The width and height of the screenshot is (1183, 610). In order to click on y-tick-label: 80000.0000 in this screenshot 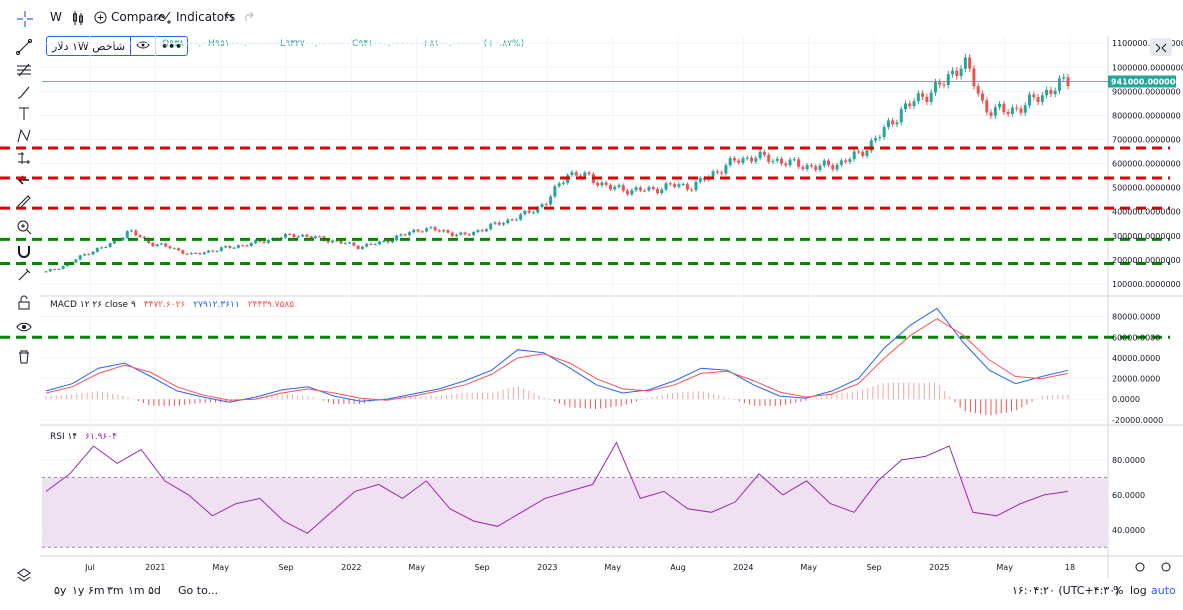, I will do `click(1136, 317)`.